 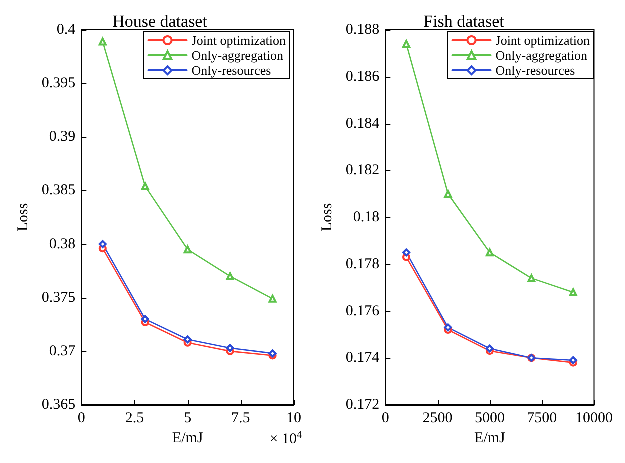 I want to click on chart-title: House dataset, so click(x=160, y=21).